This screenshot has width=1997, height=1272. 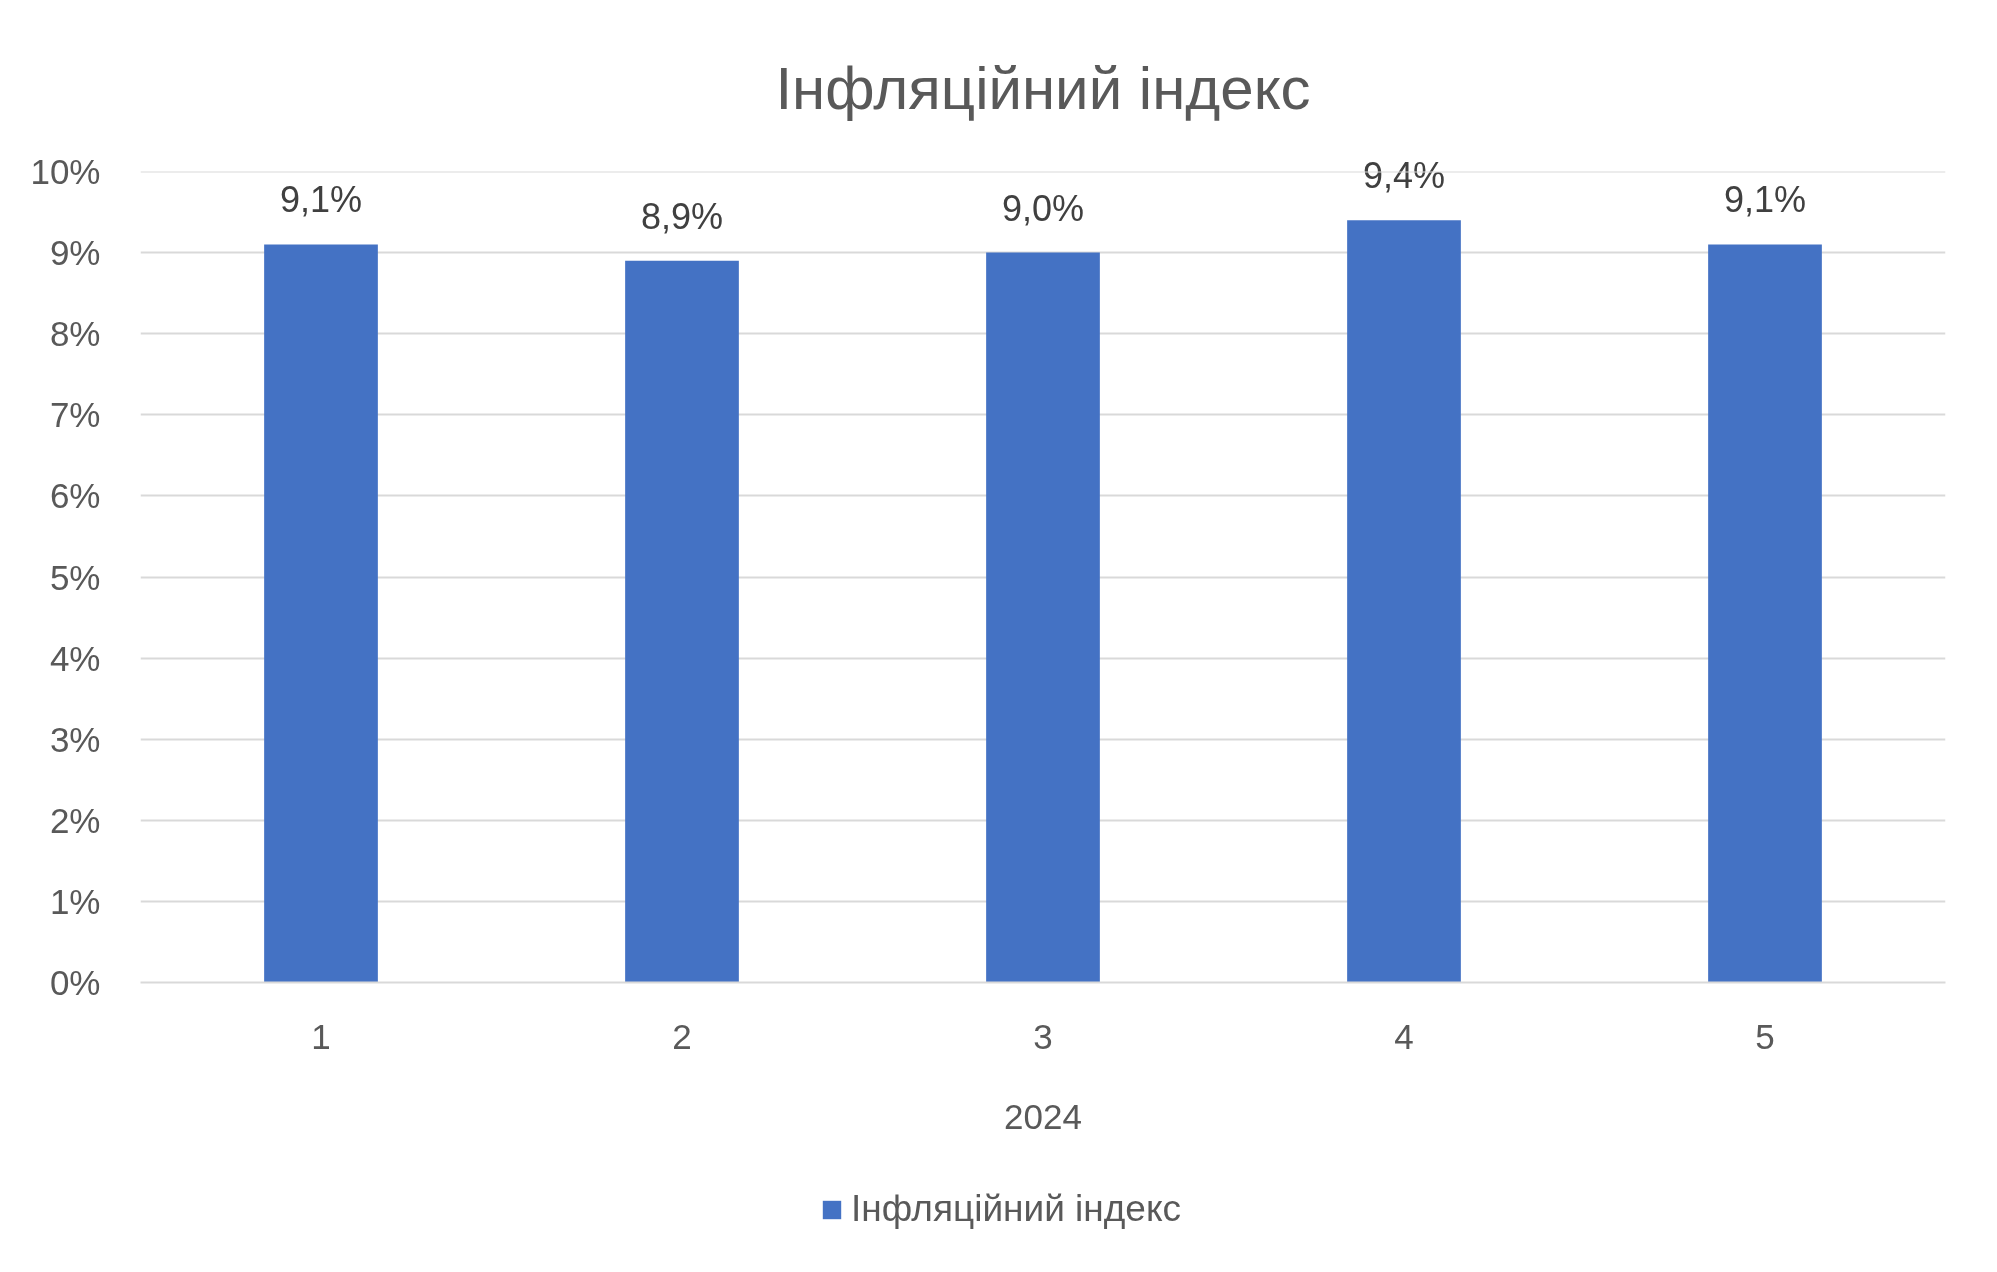 What do you see at coordinates (75, 901) in the screenshot?
I see `y-tick-label: 1%` at bounding box center [75, 901].